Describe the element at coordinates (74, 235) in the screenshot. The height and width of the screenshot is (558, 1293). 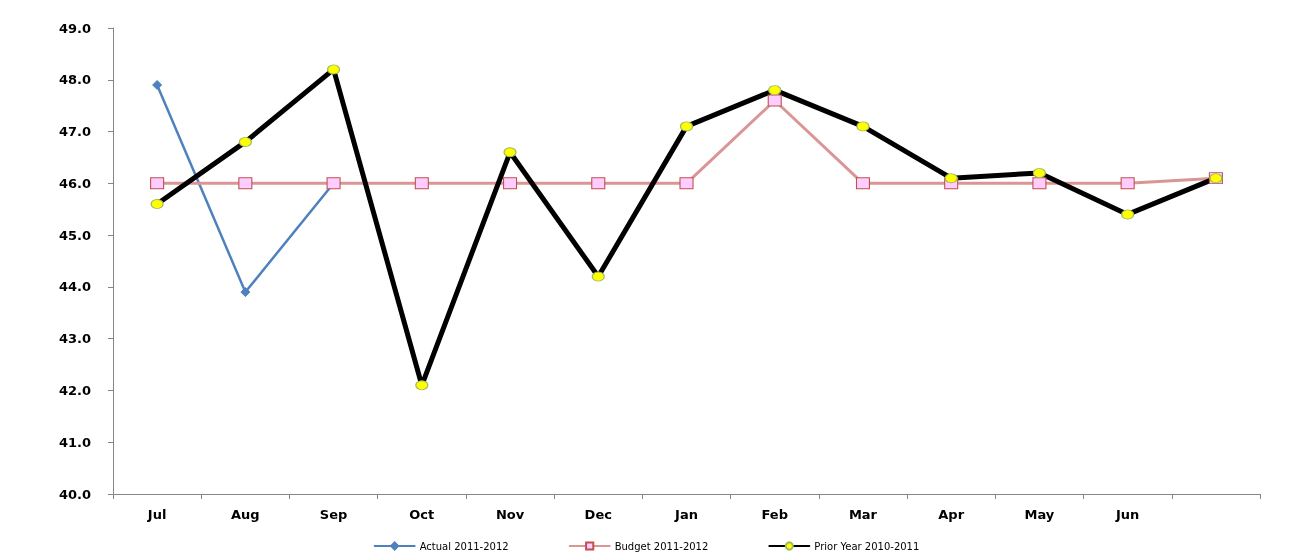
I see `y-tick-label: 45.0` at that location.